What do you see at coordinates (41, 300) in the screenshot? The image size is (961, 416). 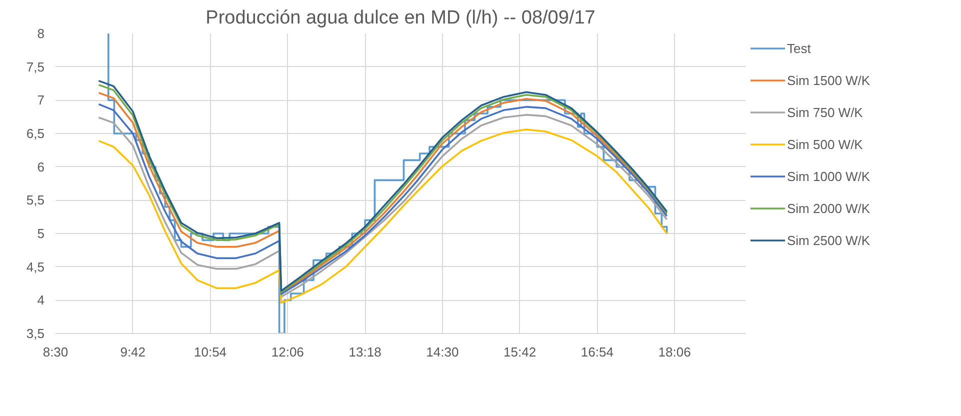 I see `y-tick-label: 4` at bounding box center [41, 300].